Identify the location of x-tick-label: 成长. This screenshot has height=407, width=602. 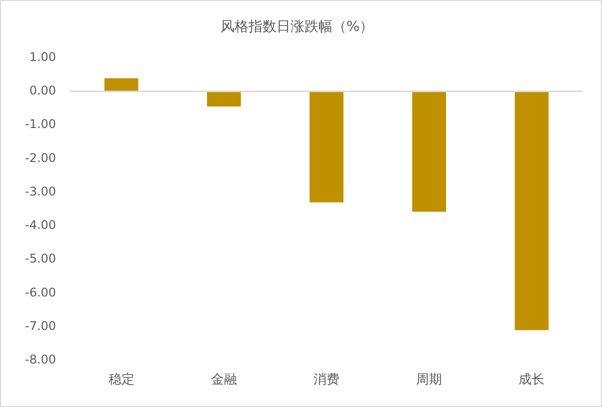
(531, 380).